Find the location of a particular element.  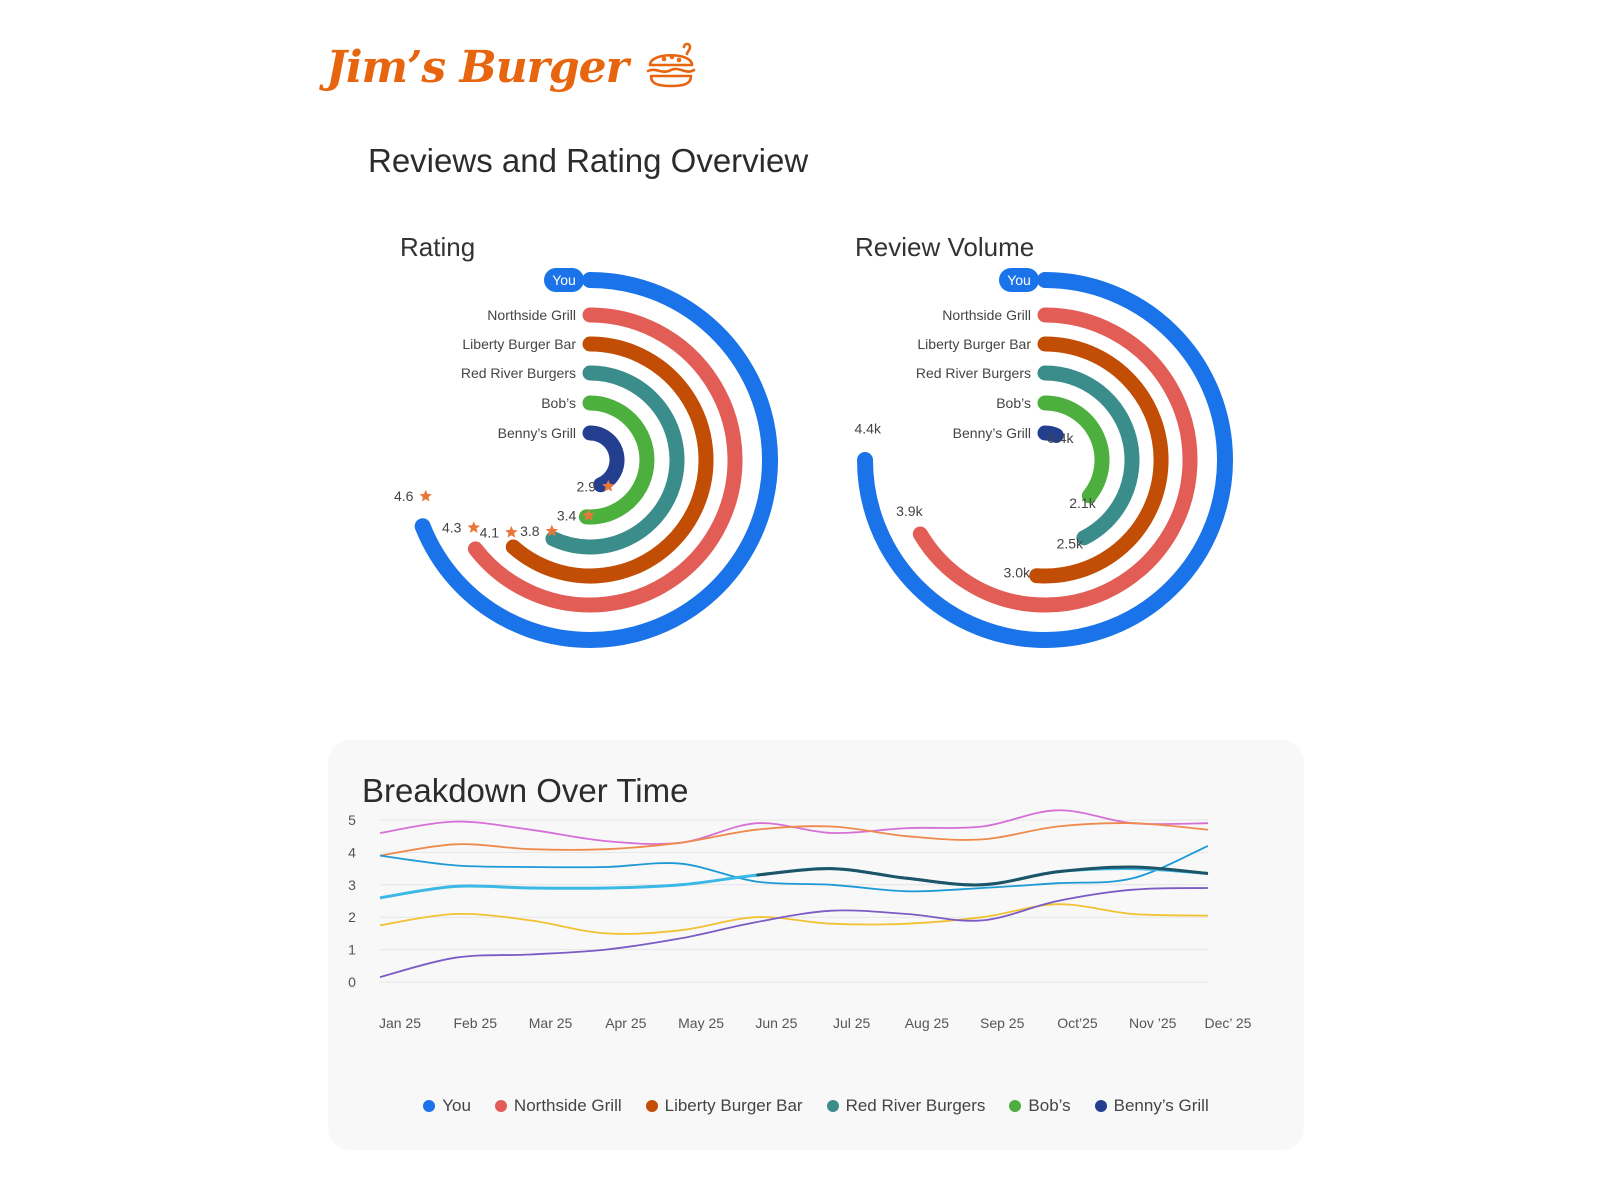

x-tick-label: Jan 25 is located at coordinates (400, 1023).